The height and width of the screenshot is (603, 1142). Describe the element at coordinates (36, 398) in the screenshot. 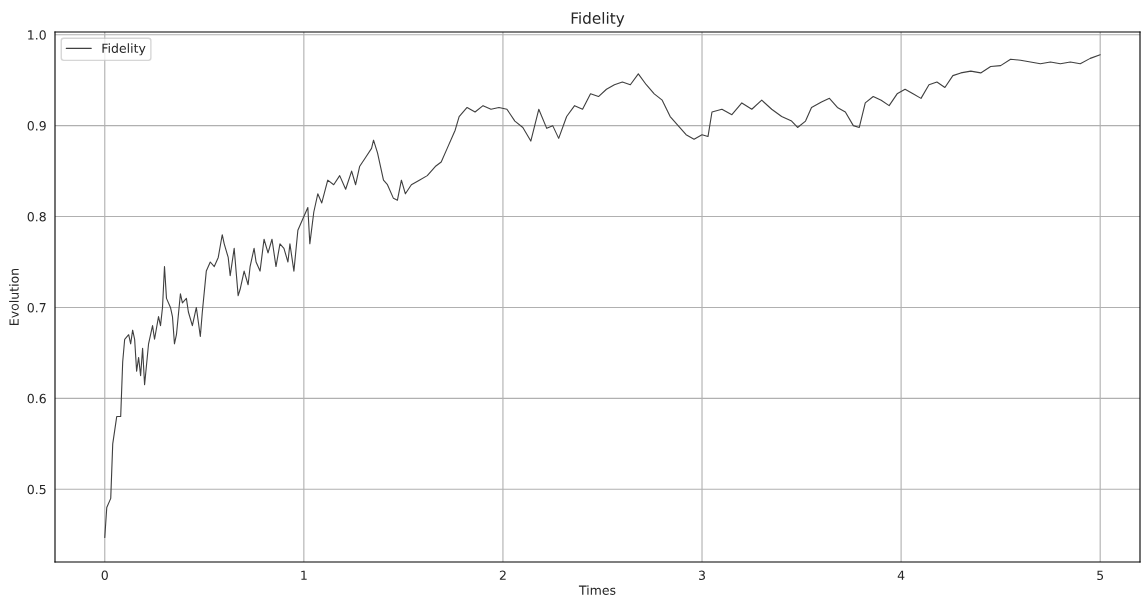

I see `y-tick-label: 0.6` at that location.